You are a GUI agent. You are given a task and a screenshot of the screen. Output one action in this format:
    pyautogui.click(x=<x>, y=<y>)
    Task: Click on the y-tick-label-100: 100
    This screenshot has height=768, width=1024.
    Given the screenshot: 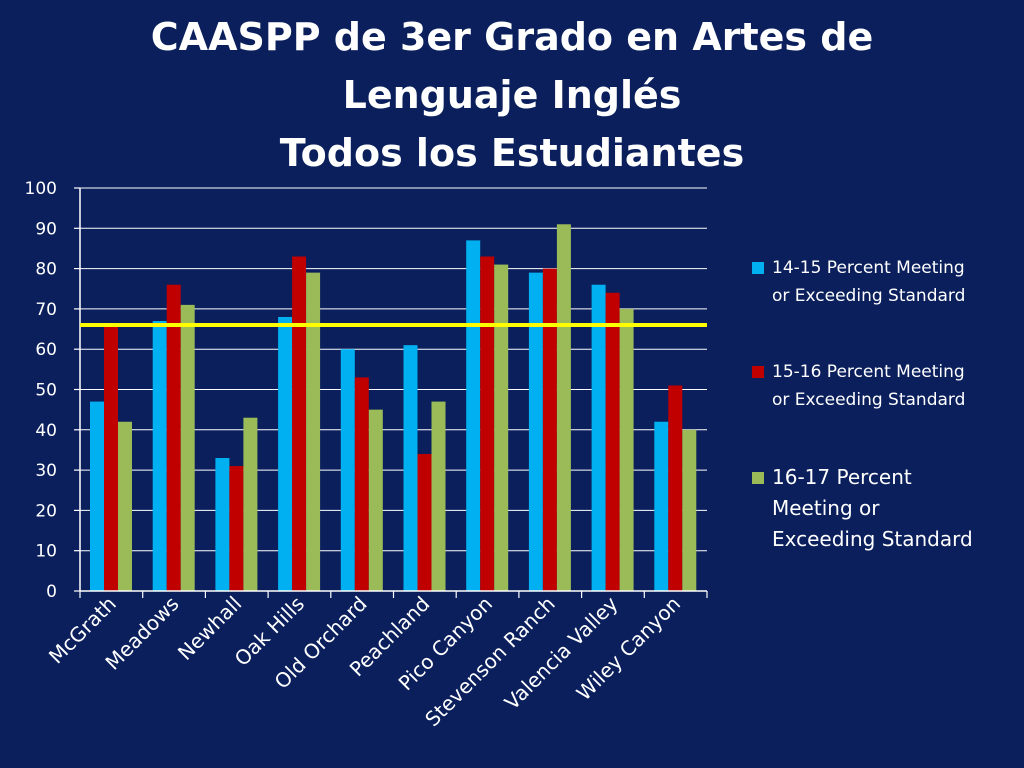 What is the action you would take?
    pyautogui.click(x=41, y=189)
    